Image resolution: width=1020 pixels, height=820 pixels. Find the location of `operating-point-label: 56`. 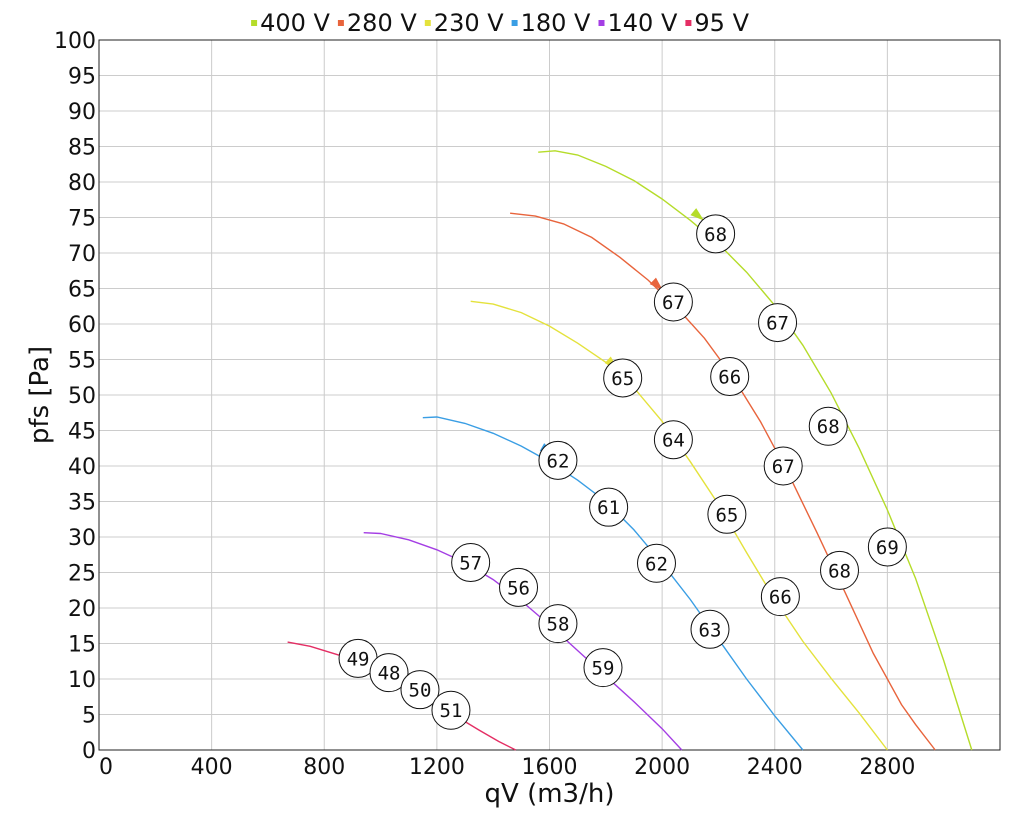

operating-point-label: 56 is located at coordinates (518, 588).